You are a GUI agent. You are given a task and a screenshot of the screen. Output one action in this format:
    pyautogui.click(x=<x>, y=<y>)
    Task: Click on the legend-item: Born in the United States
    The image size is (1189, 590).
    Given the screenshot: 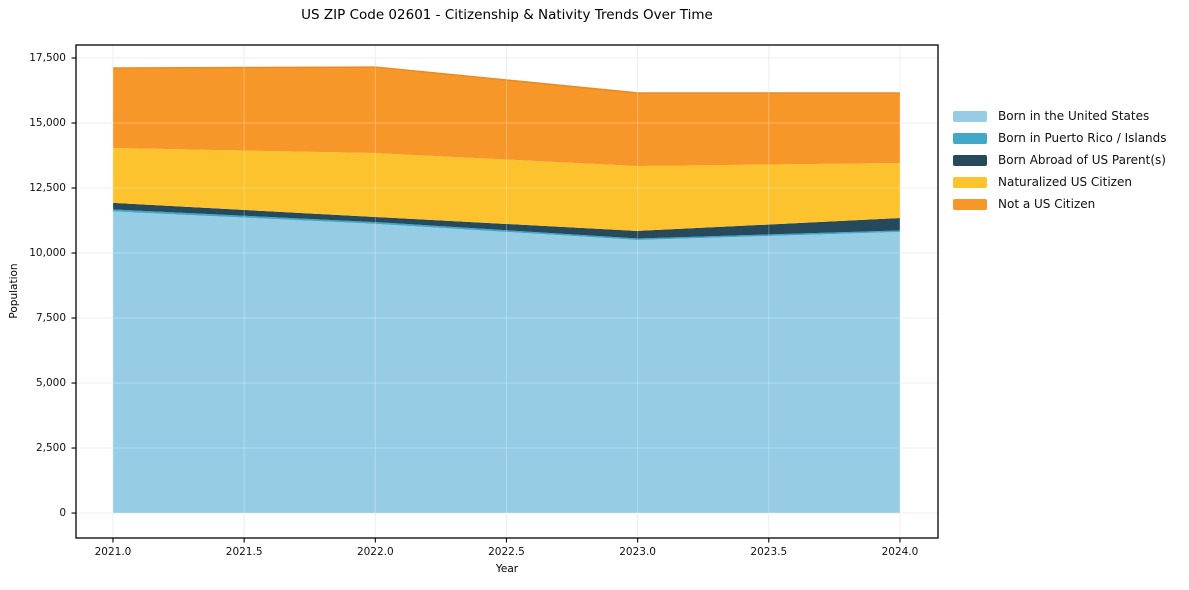 What is the action you would take?
    pyautogui.click(x=1060, y=116)
    